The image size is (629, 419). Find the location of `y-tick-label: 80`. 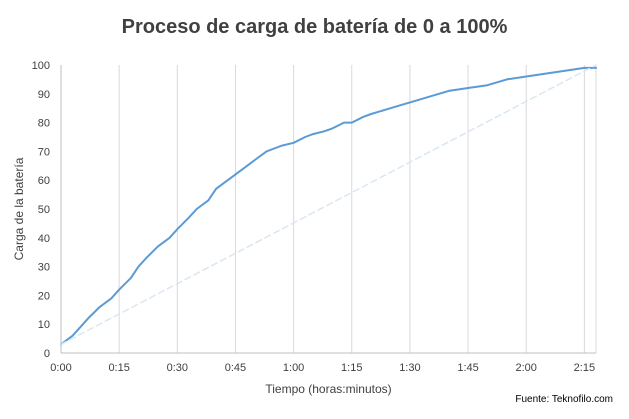

y-tick-label: 80 is located at coordinates (44, 124).